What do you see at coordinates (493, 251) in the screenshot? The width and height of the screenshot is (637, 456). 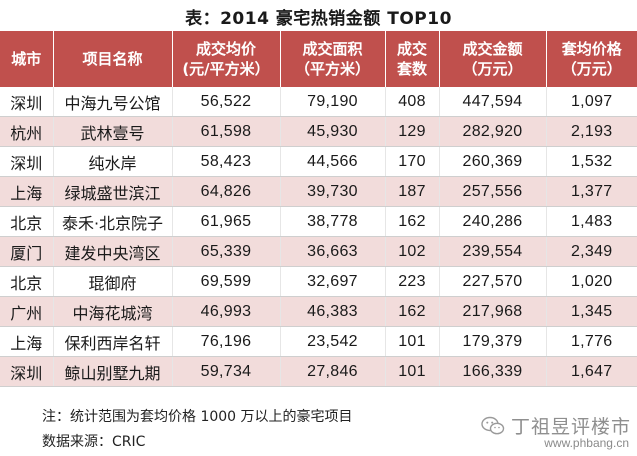 I see `cell-amount: 239,554` at bounding box center [493, 251].